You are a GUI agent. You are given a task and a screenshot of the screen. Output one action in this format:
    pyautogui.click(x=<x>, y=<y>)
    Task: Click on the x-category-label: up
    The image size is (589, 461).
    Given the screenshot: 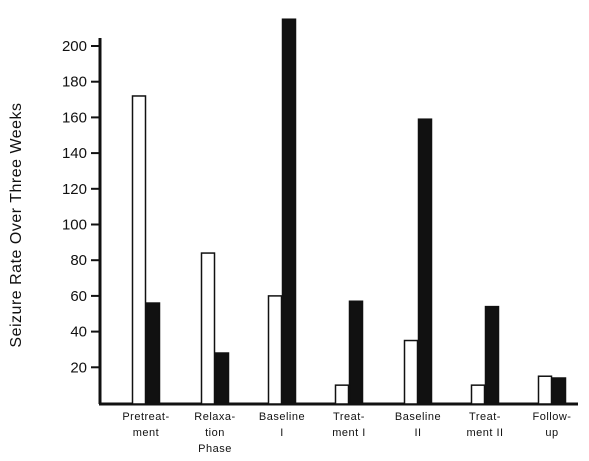 What is the action you would take?
    pyautogui.click(x=551, y=433)
    